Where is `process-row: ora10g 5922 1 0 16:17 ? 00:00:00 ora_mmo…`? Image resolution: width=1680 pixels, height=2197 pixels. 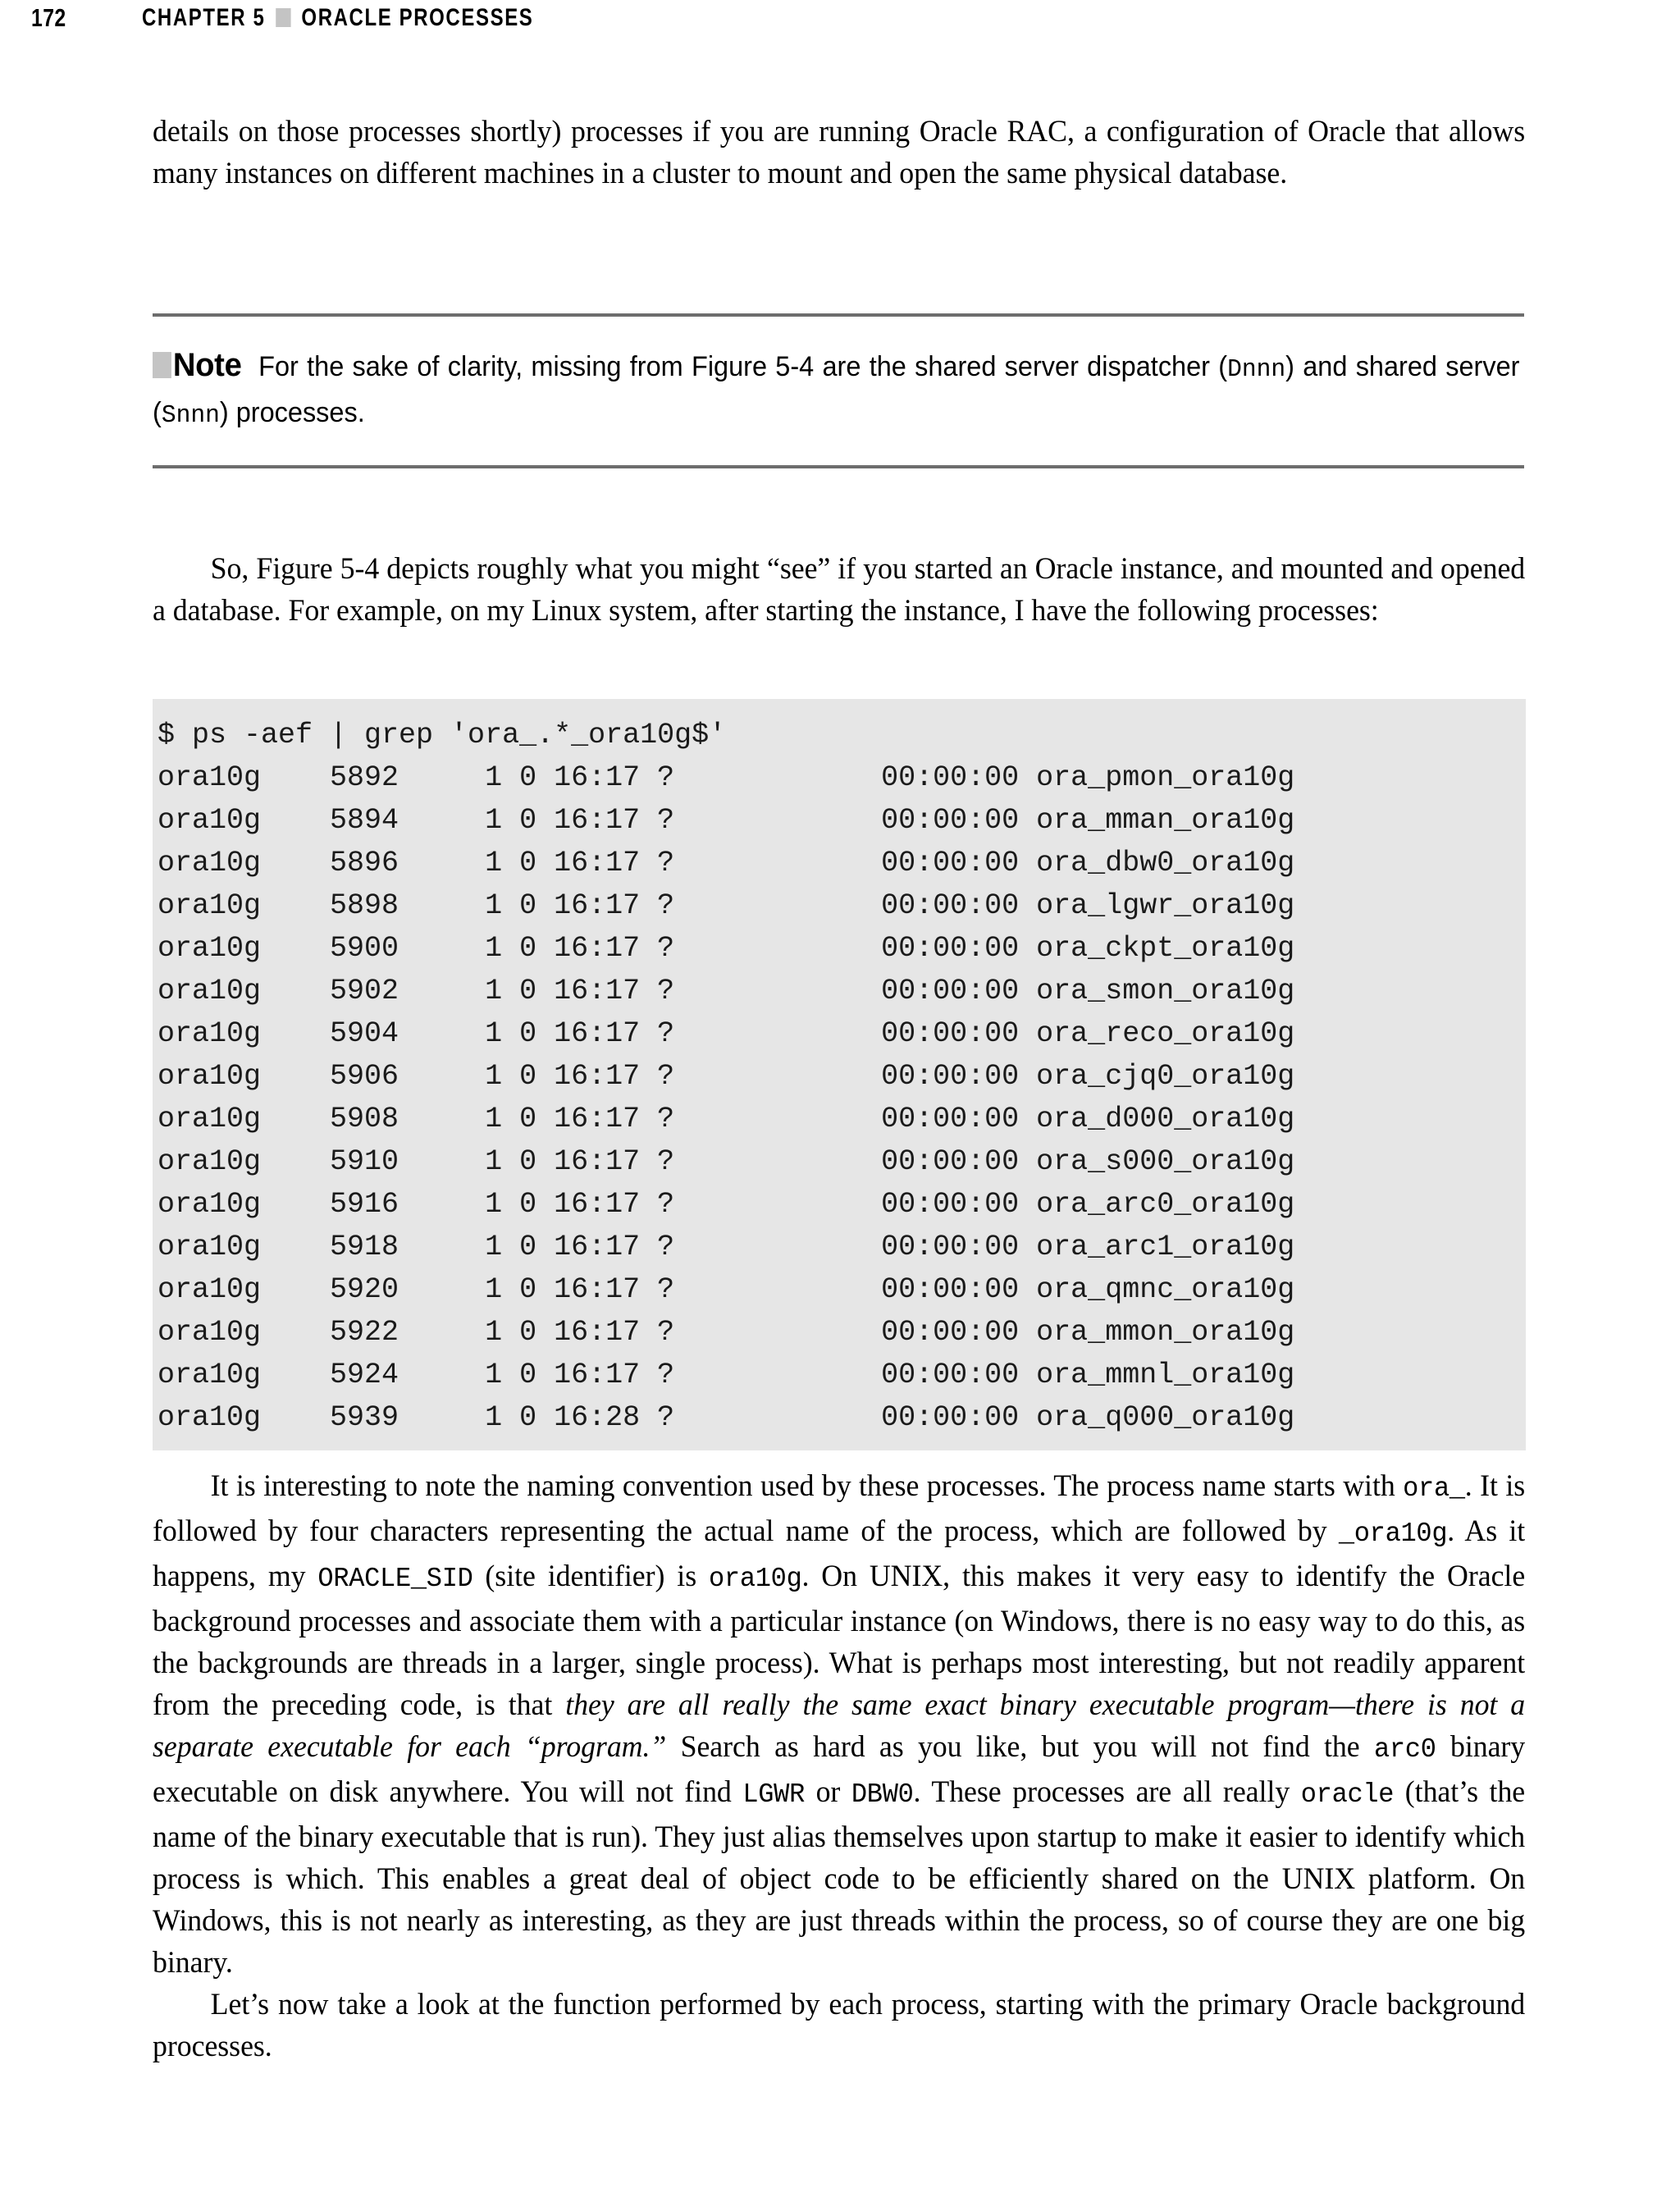 process-row: ora10g 5922 1 0 16:17 ? 00:00:00 ora_mmo… is located at coordinates (726, 1332).